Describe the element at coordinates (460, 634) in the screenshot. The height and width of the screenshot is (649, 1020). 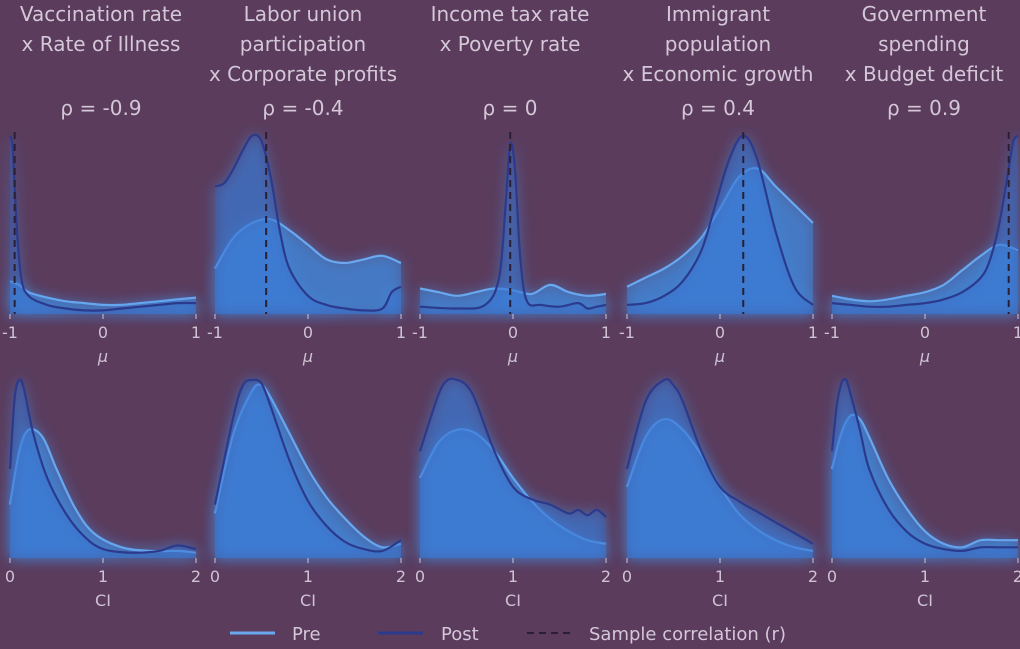
I see `legend-post-label: Post` at that location.